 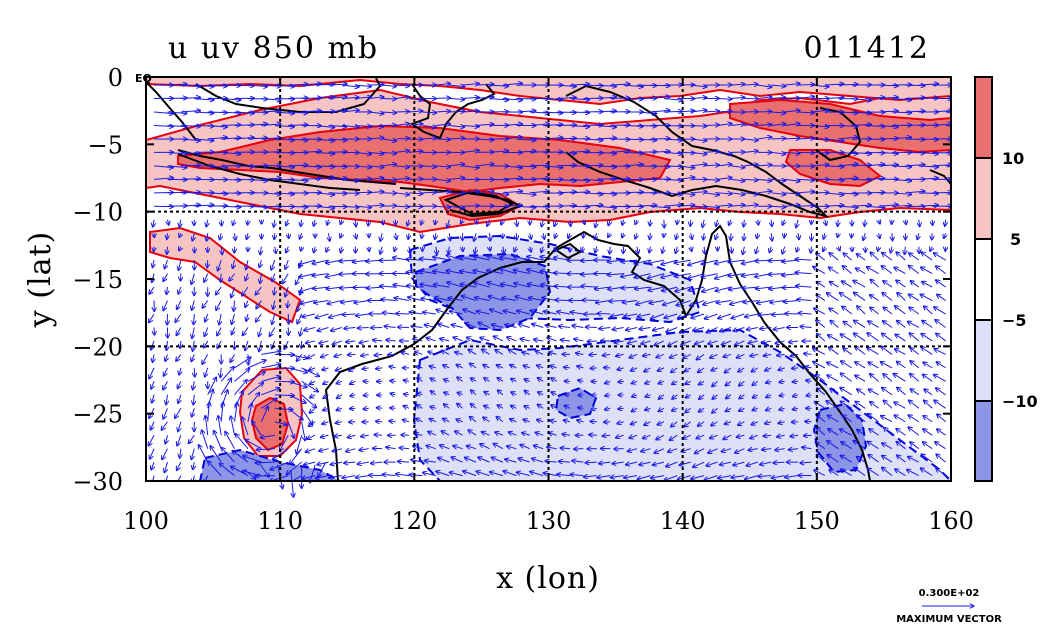 What do you see at coordinates (269, 464) in the screenshot?
I see `southwest-easterly-strong` at bounding box center [269, 464].